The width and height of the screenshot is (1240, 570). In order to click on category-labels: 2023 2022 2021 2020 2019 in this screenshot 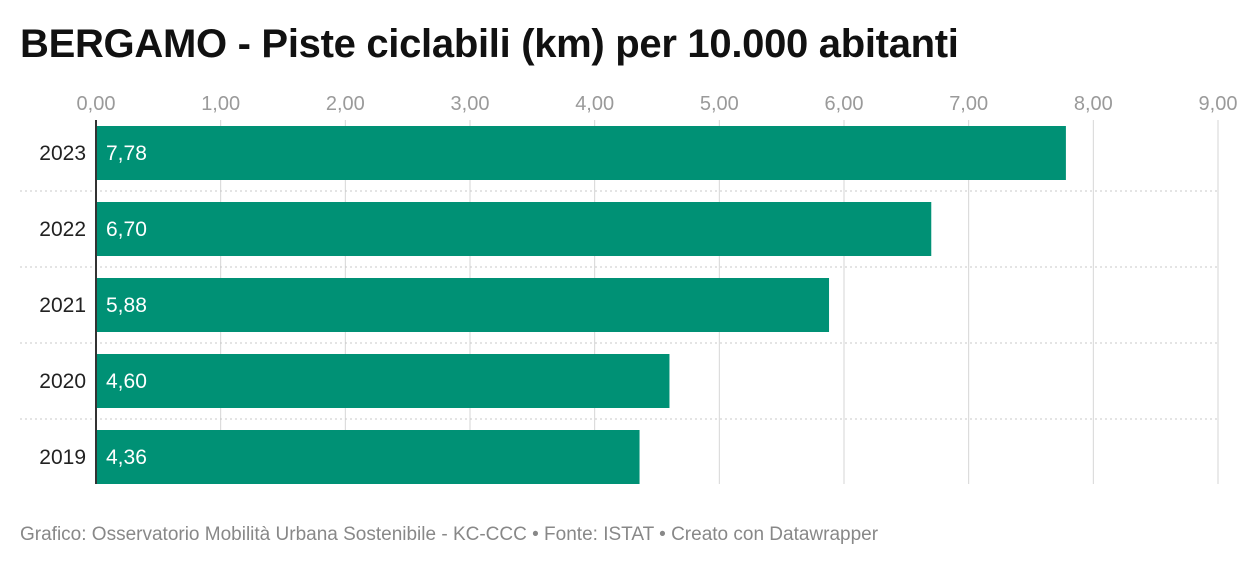, I will do `click(62, 305)`.